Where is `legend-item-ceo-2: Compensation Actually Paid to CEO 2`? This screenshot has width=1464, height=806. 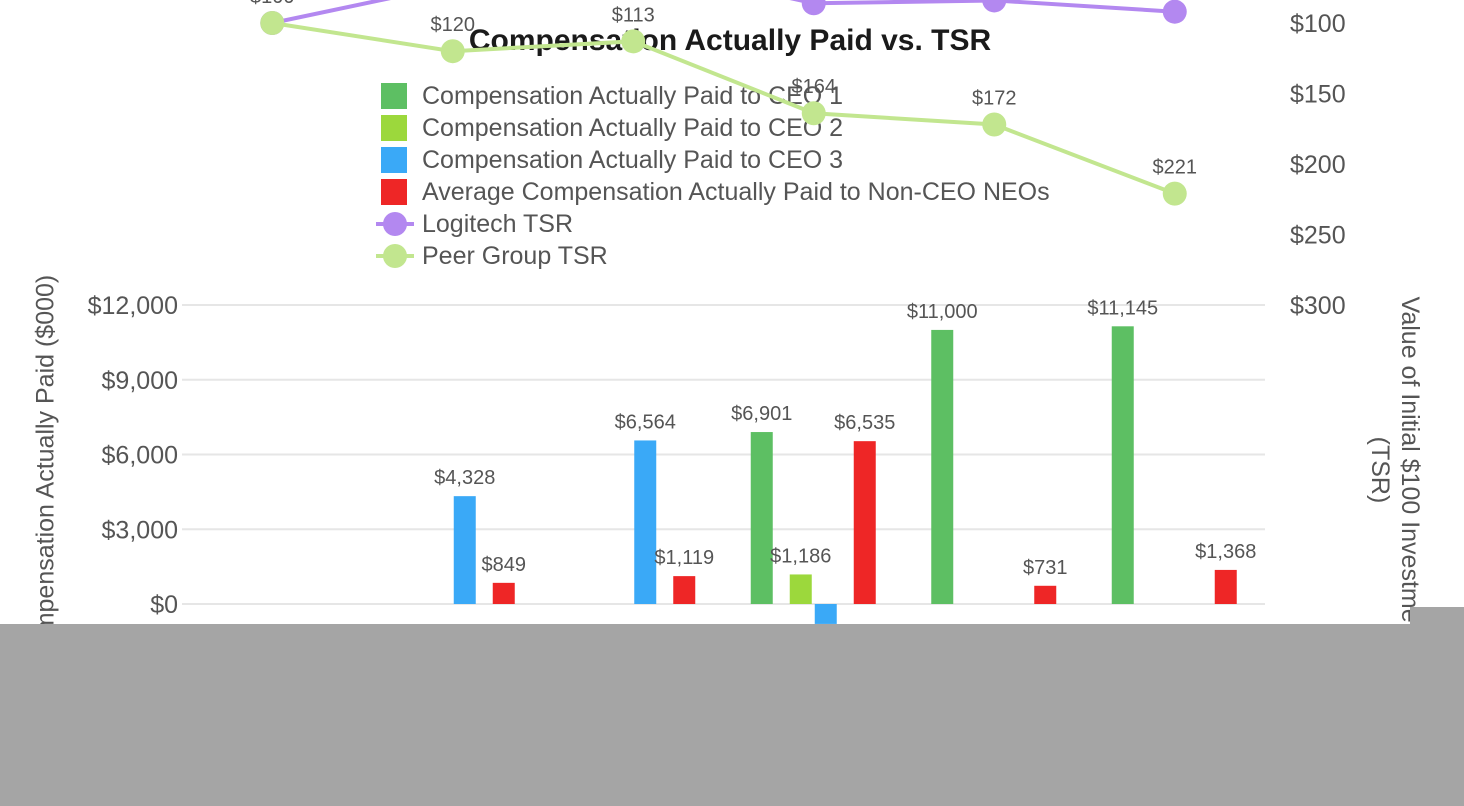
legend-item-ceo-2: Compensation Actually Paid to CEO 2 is located at coordinates (712, 128).